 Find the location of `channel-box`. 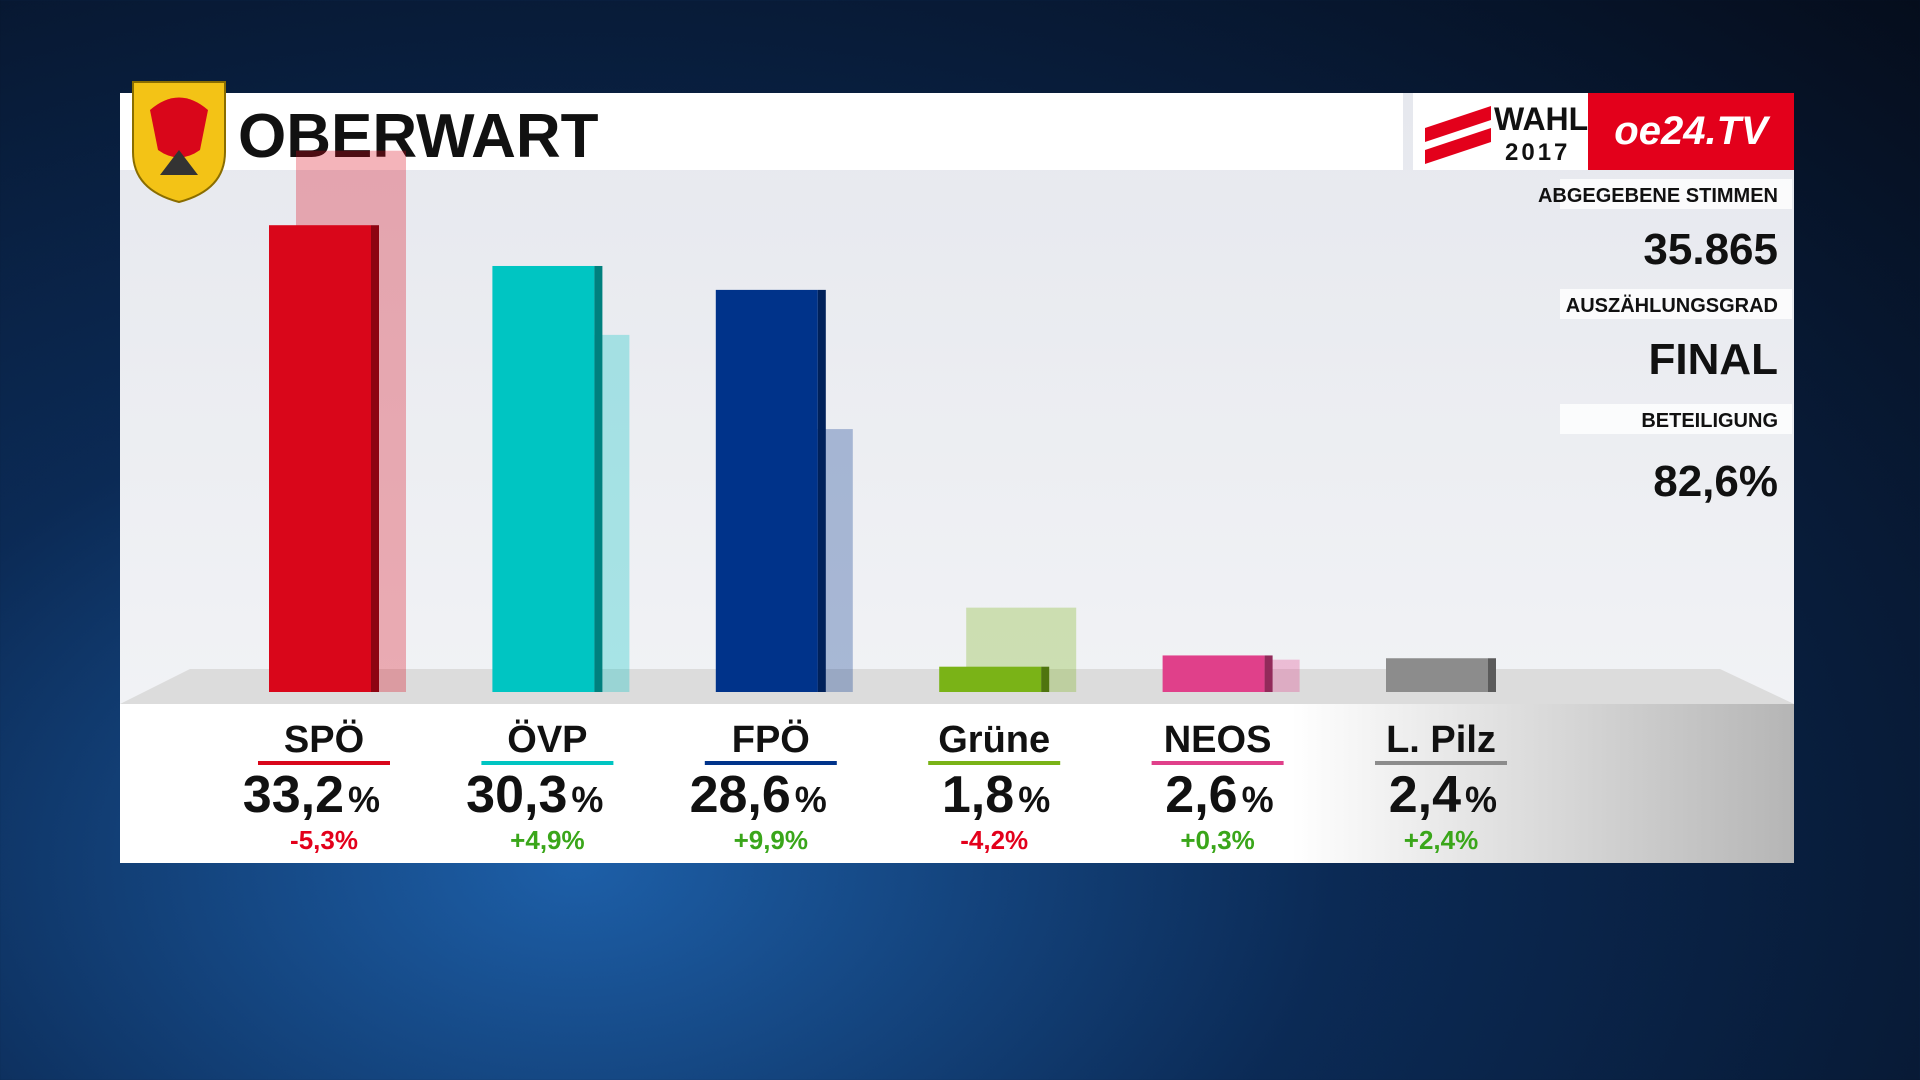

channel-box is located at coordinates (1691, 131).